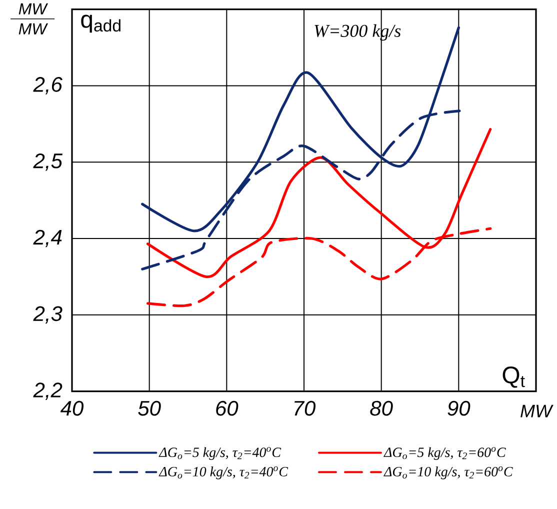  Describe the element at coordinates (47, 391) in the screenshot. I see `y-tick-label: 2,2` at that location.